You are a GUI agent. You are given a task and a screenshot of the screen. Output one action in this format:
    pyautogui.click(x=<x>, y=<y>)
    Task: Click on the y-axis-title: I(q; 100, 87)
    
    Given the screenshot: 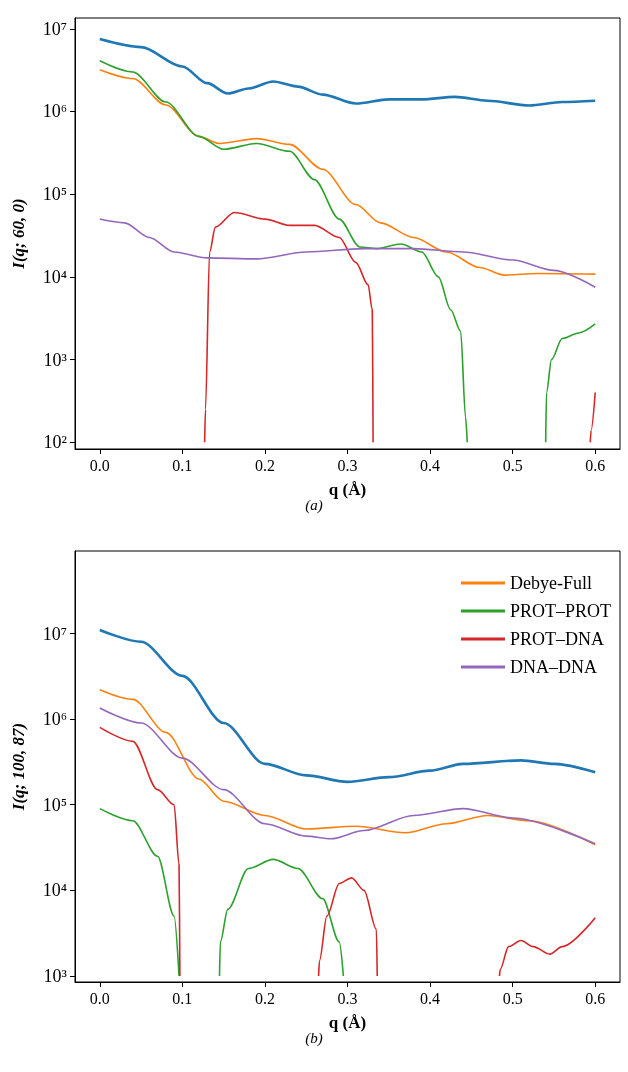 What is the action you would take?
    pyautogui.click(x=18, y=767)
    